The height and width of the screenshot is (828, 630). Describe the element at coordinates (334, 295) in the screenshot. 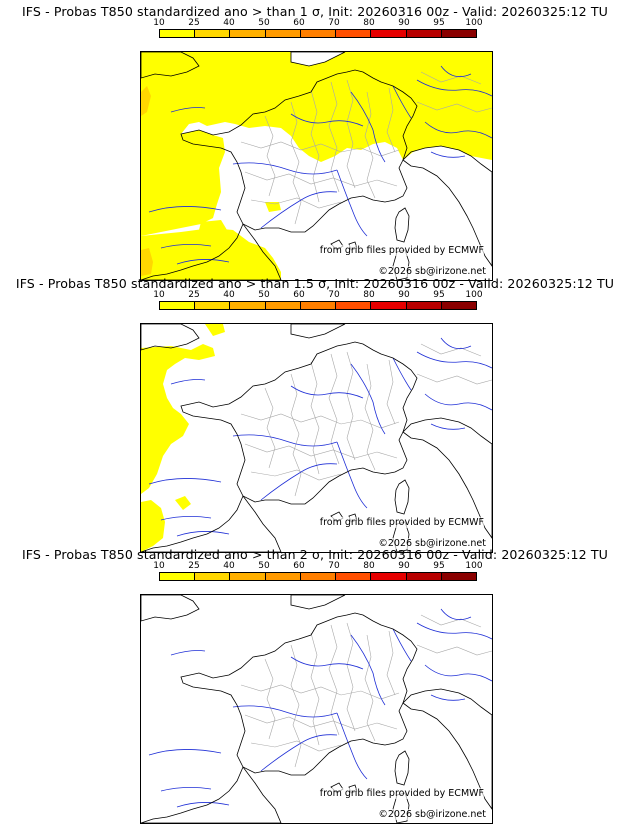

I see `colorbar-tick-label: 70` at that location.